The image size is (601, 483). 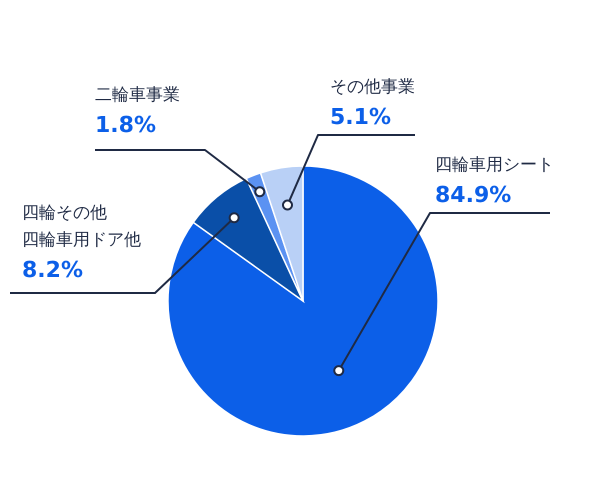 What do you see at coordinates (53, 270) in the screenshot?
I see `data-label: 8.2%` at bounding box center [53, 270].